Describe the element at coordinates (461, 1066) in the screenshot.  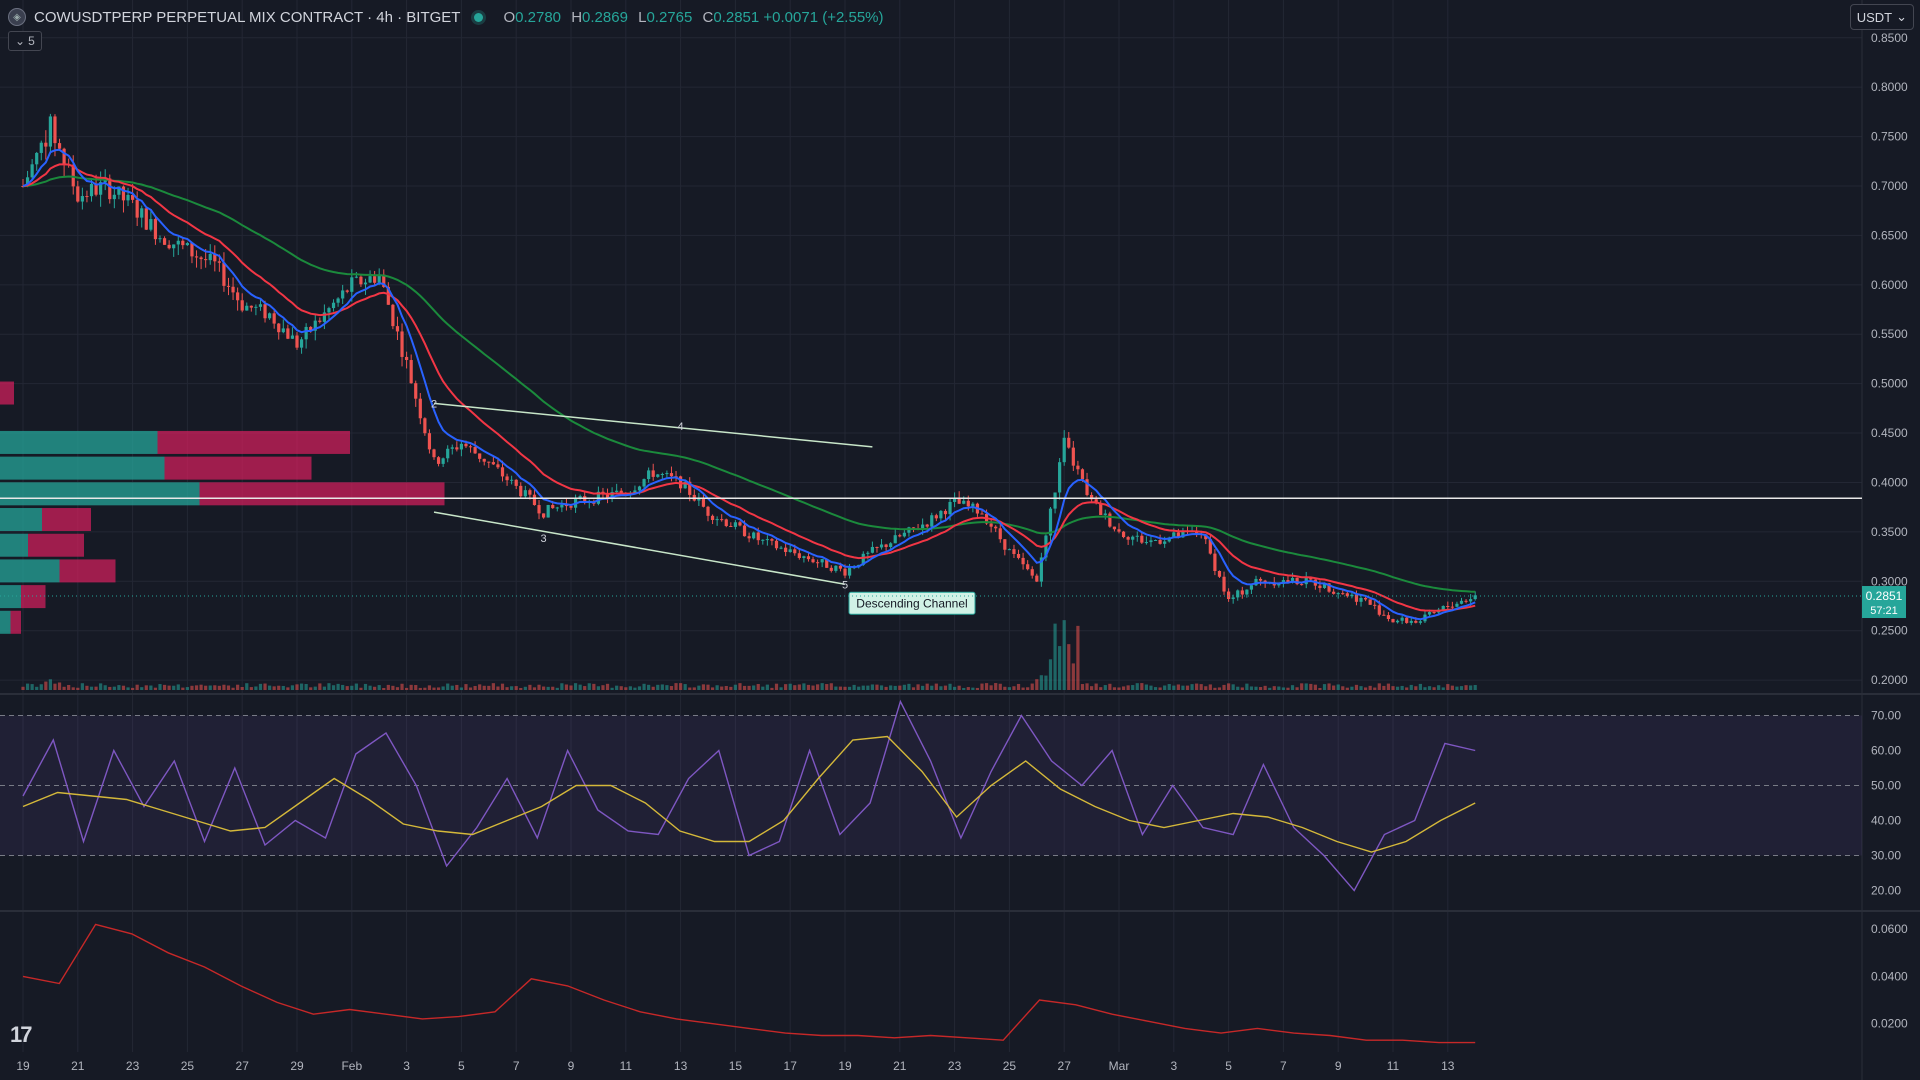
I see `x-tick-label: 5` at that location.